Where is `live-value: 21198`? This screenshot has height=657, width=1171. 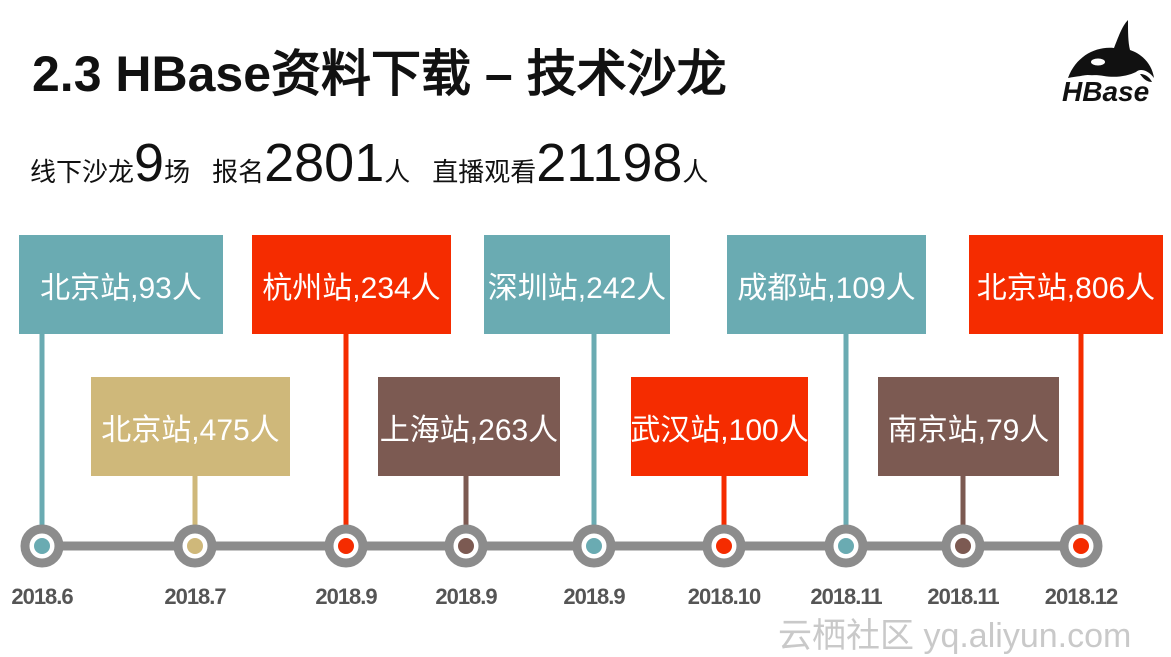
live-value: 21198 is located at coordinates (609, 163).